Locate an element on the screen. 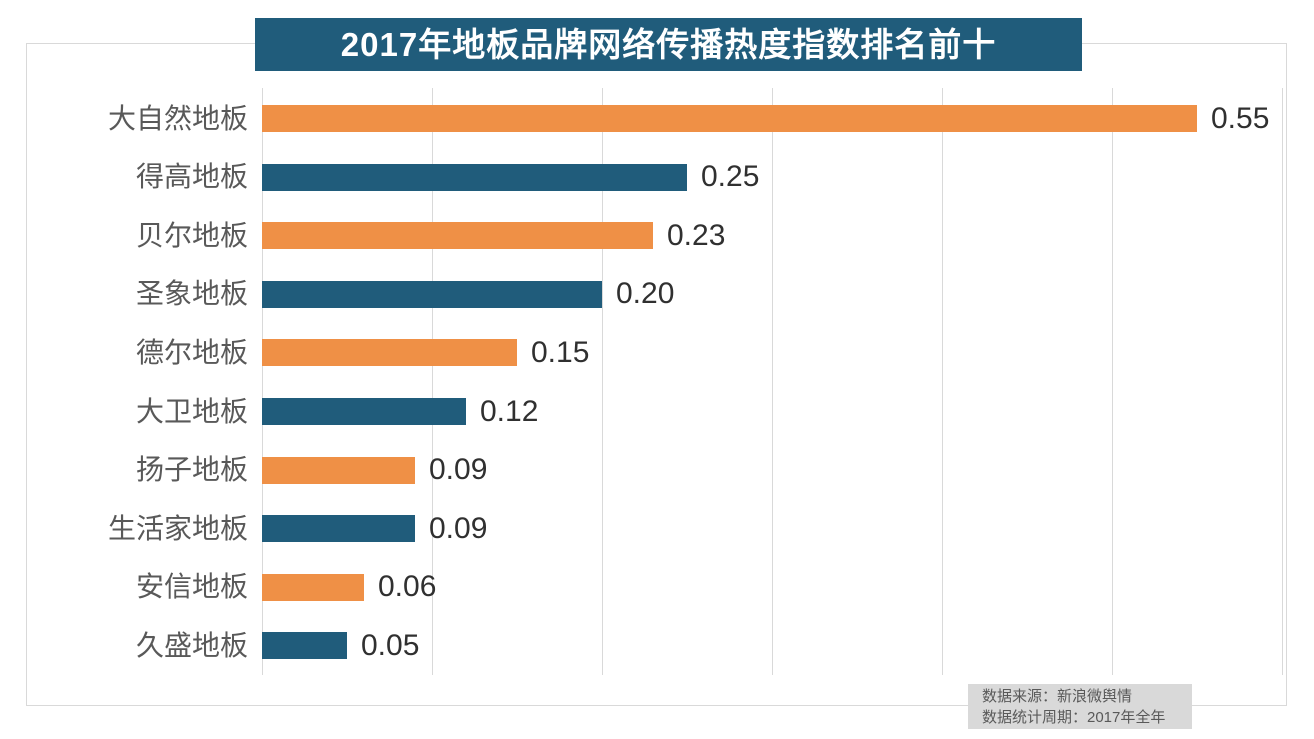 The image size is (1314, 739). category-label: 安信地板 is located at coordinates (191, 587).